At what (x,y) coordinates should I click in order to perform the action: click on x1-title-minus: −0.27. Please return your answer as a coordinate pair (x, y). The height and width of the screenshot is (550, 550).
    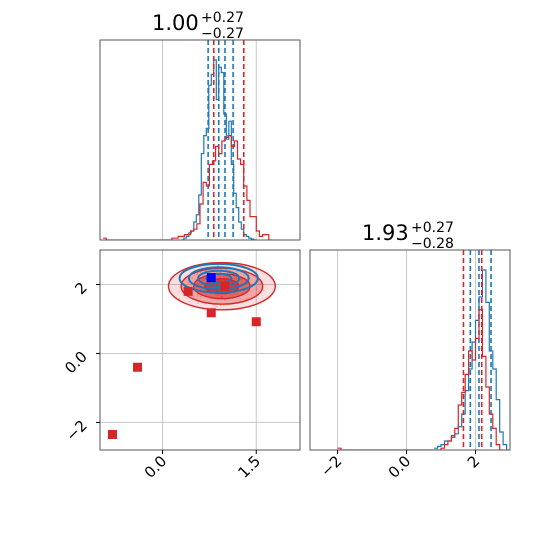
    Looking at the image, I should click on (222, 34).